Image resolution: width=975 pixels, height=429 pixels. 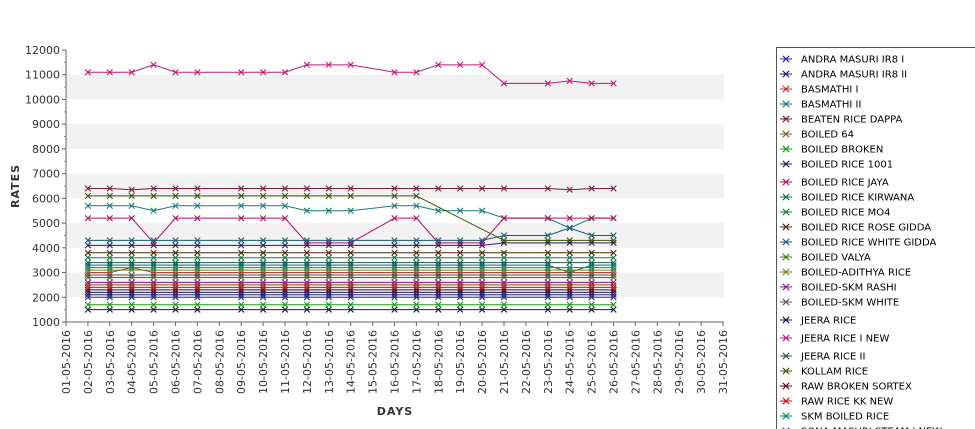 I want to click on legend-entry: BOILED VALYA, so click(x=825, y=258).